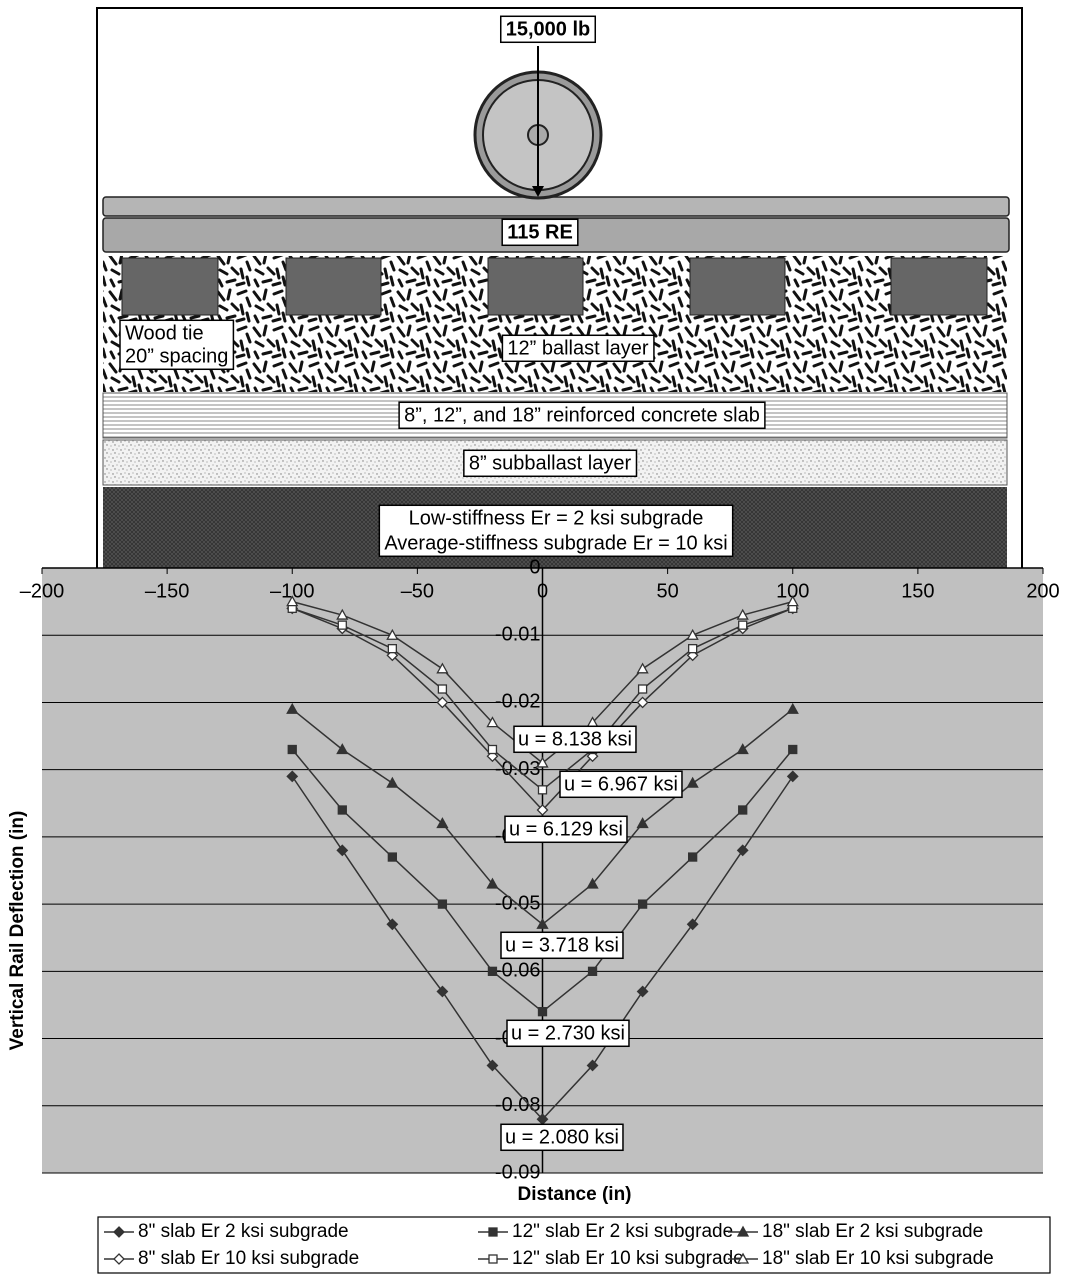 The image size is (1075, 1281). I want to click on annotation: u = 6.967 ksi, so click(621, 784).